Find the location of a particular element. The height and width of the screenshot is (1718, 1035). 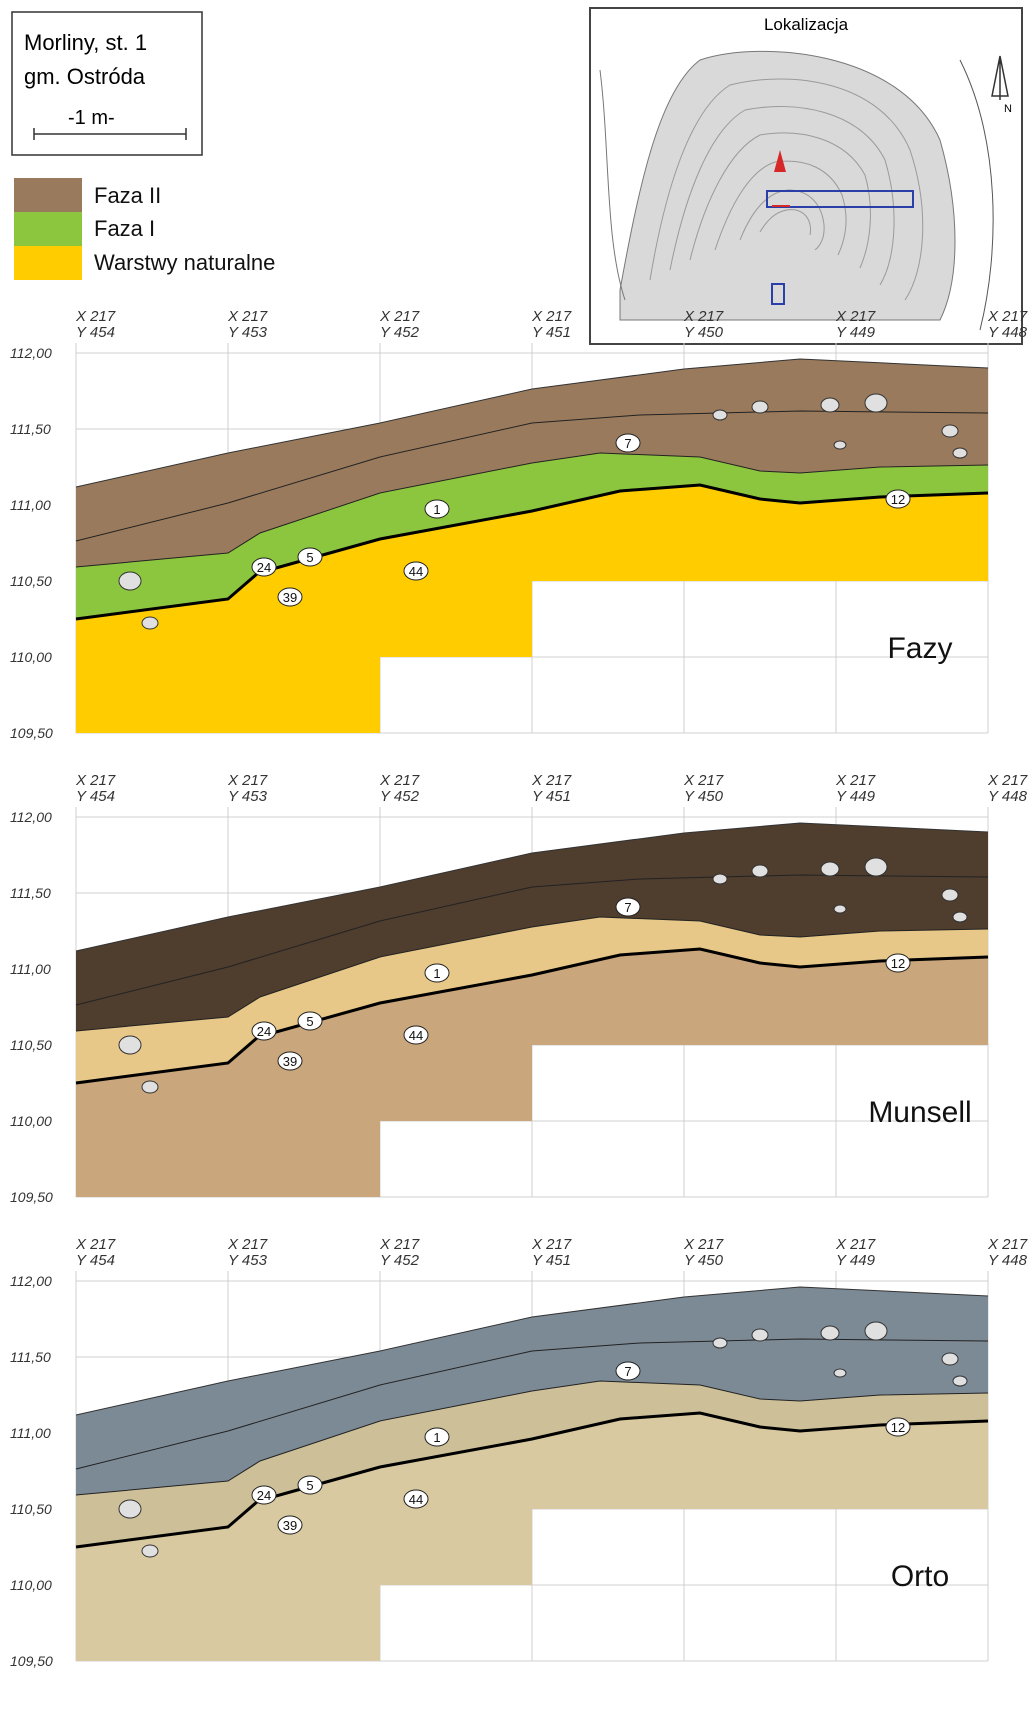

layer-natural is located at coordinates (532, 1537).